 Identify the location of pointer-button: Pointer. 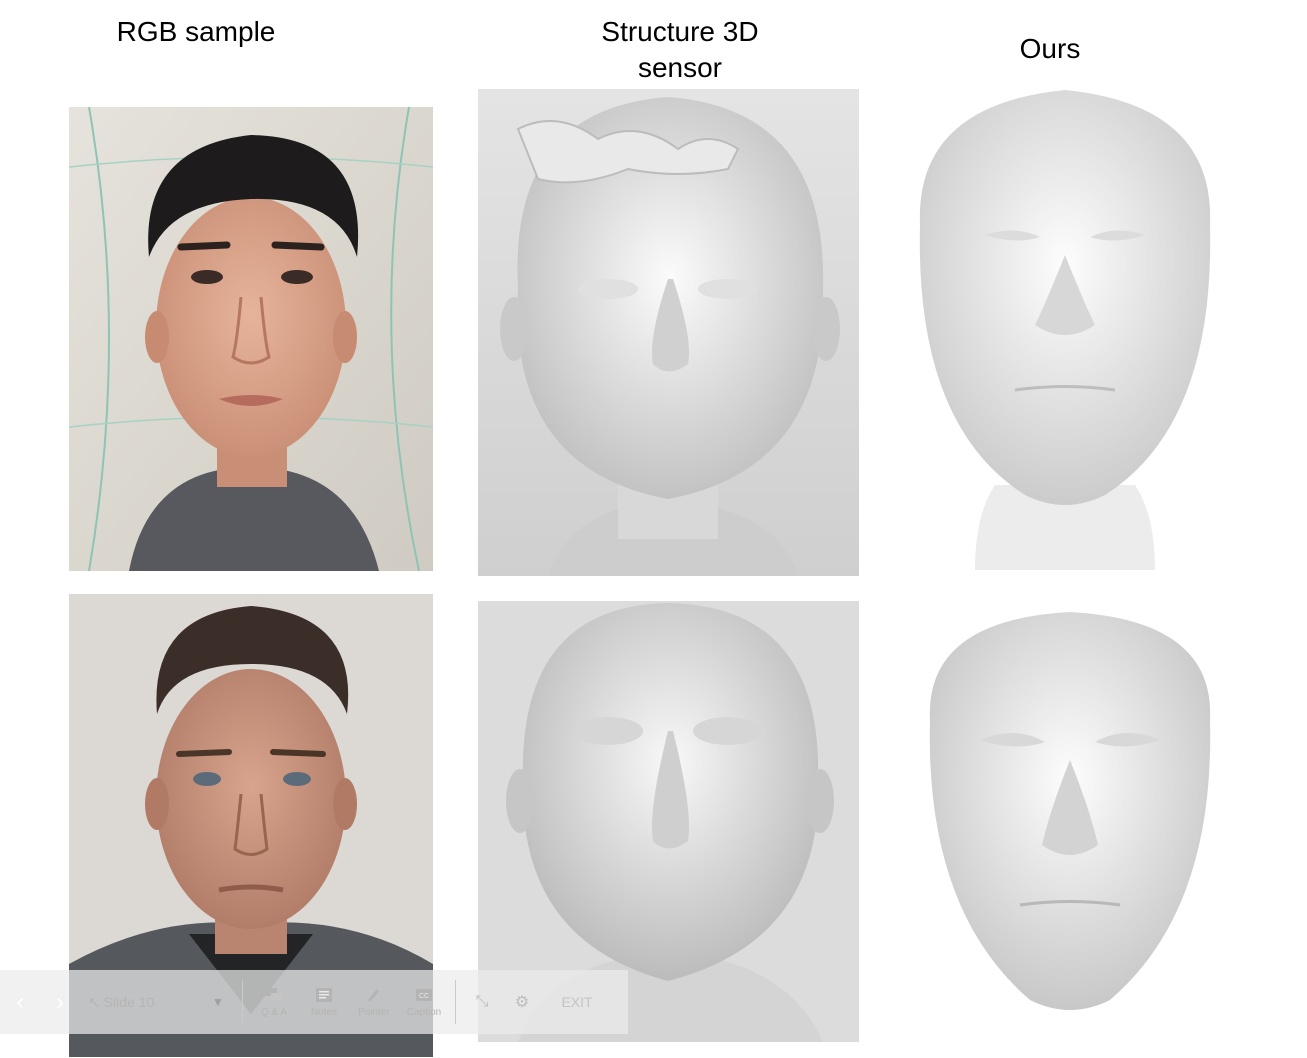
(374, 1002).